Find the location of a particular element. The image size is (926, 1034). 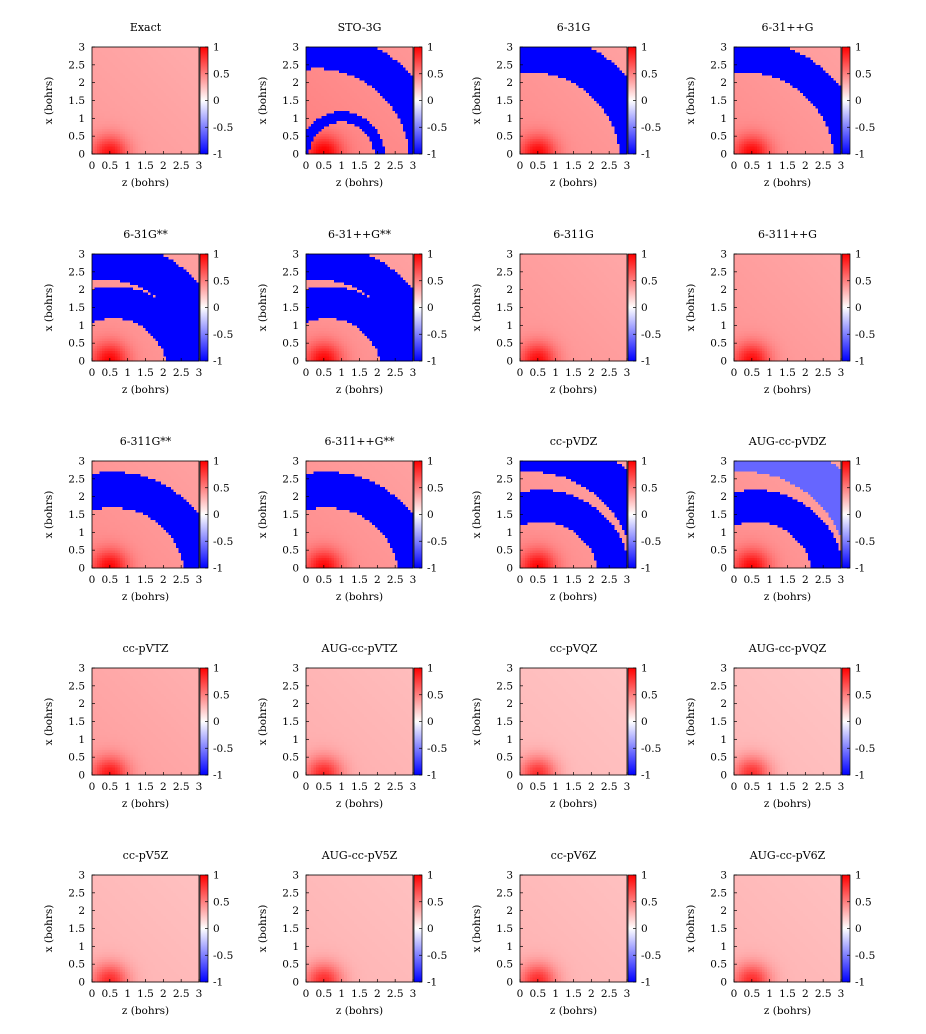

heatmap-cells is located at coordinates (573, 100).